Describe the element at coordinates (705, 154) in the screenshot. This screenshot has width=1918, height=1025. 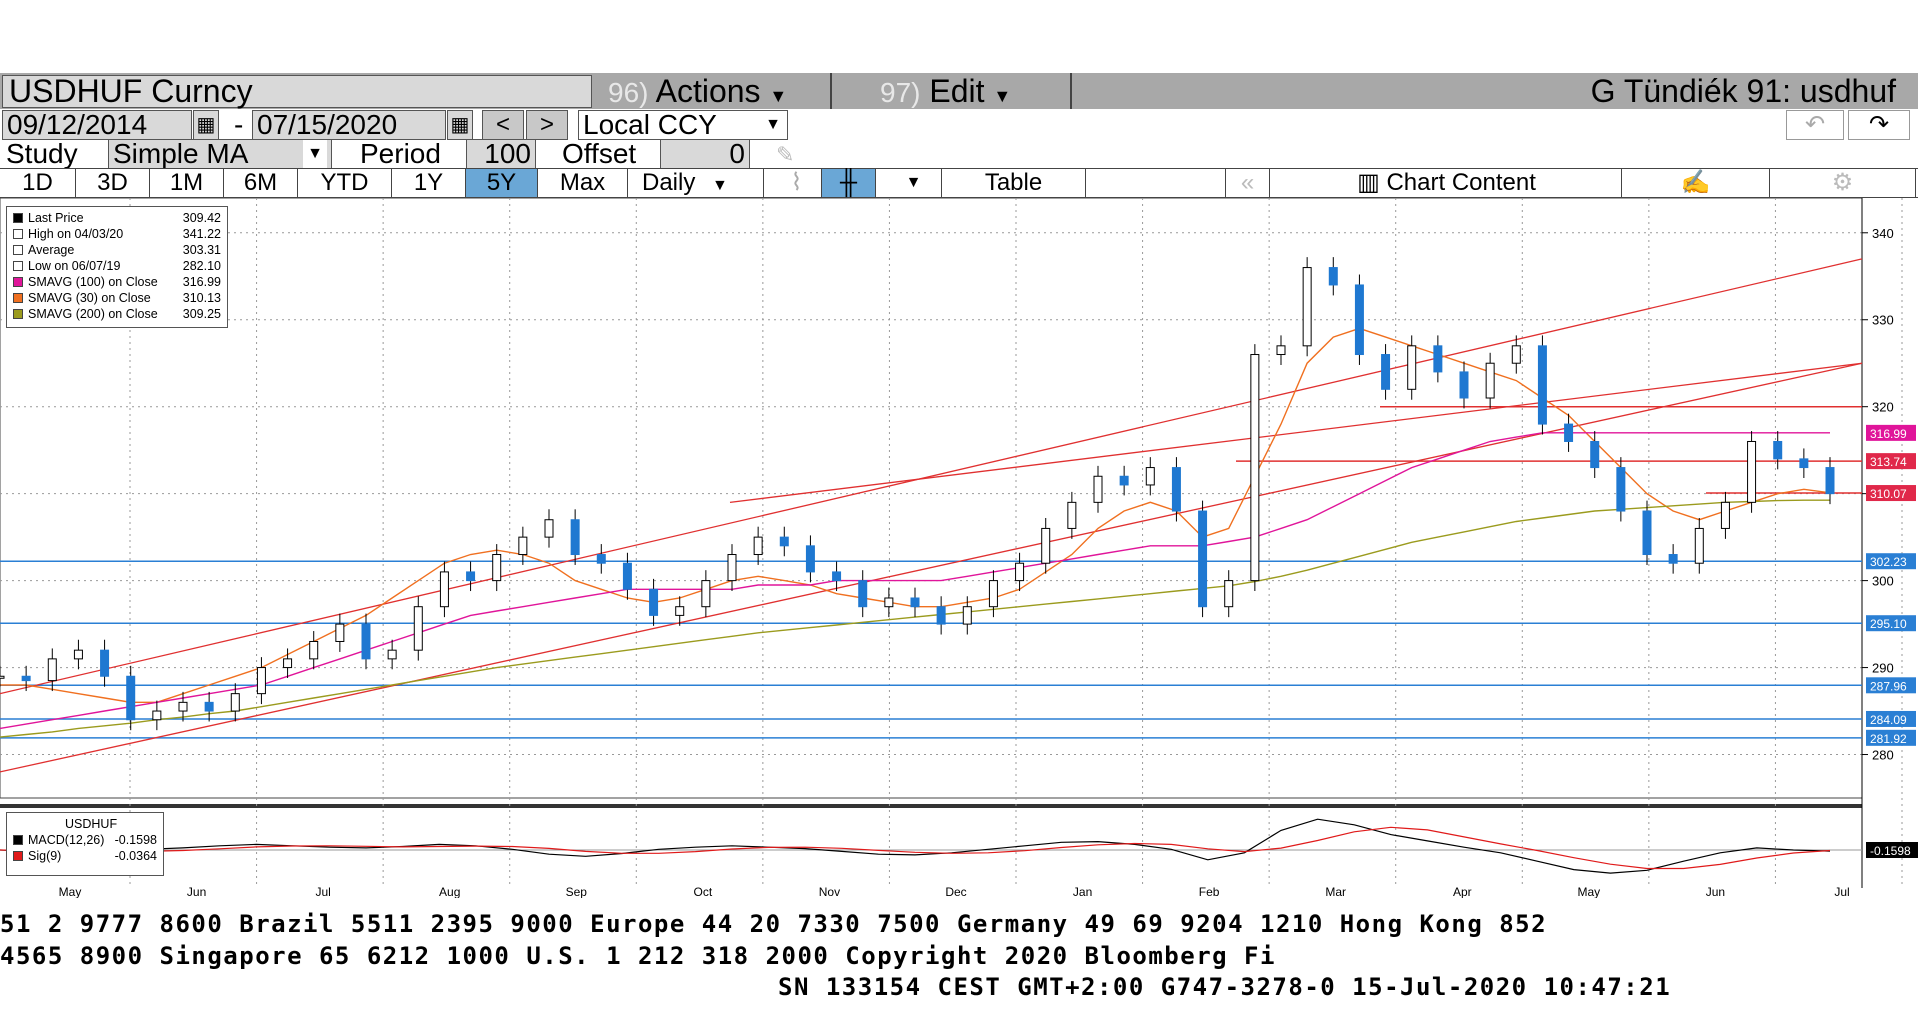
I see `offset-field: 0` at that location.